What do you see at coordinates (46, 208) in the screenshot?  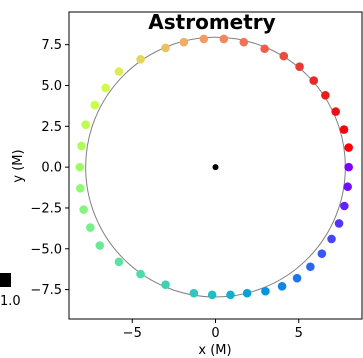 I see `y-tick-label: −2.5` at bounding box center [46, 208].